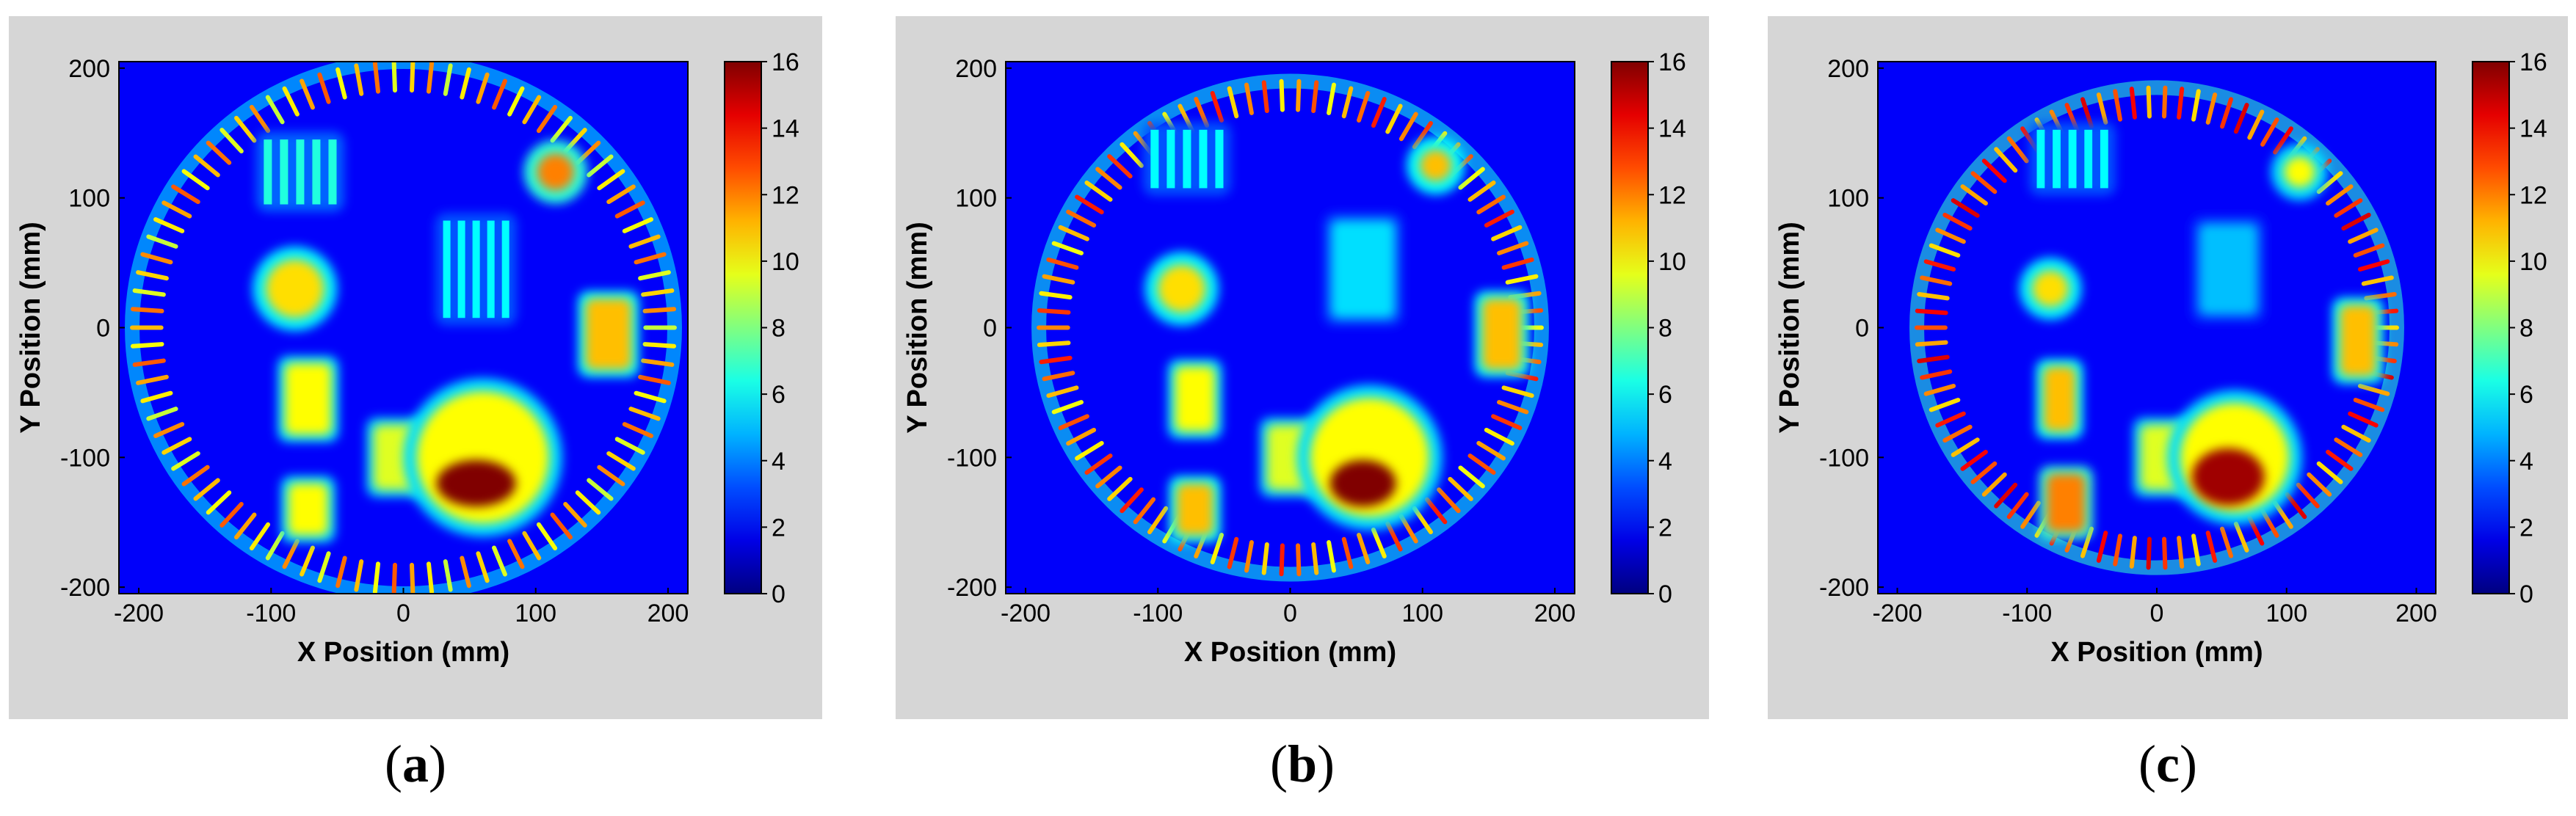  I want to click on panel-caption-c: (c), so click(2167, 764).